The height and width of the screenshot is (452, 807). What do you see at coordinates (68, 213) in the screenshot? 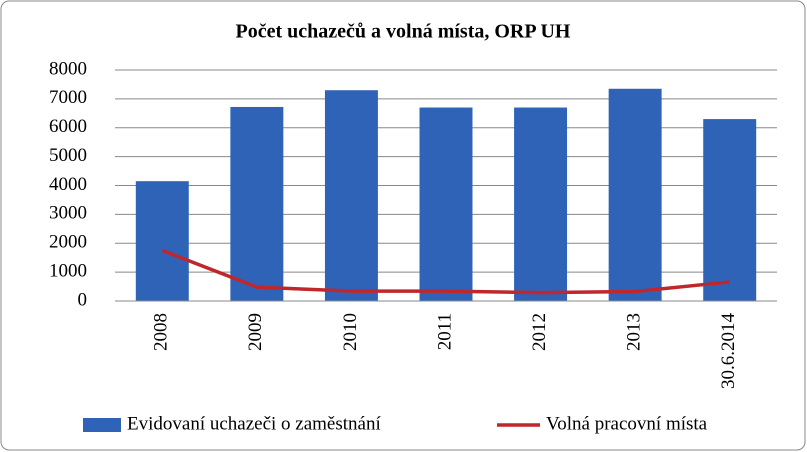
I see `y-tick-label: 3000` at bounding box center [68, 213].